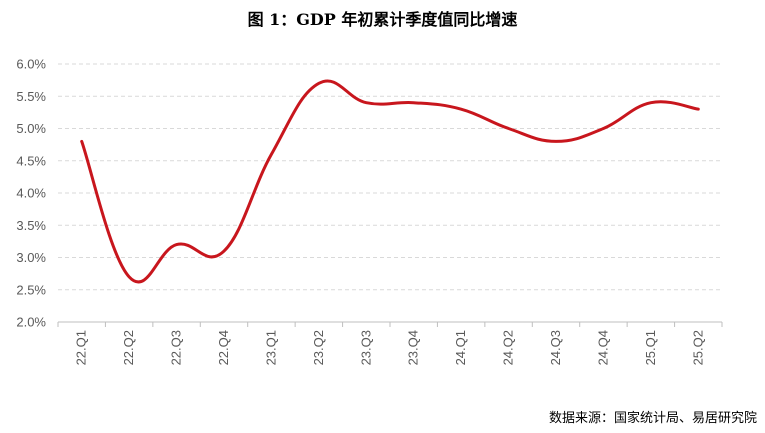  What do you see at coordinates (650, 347) in the screenshot?
I see `x-tick-label: 25.Q1` at bounding box center [650, 347].